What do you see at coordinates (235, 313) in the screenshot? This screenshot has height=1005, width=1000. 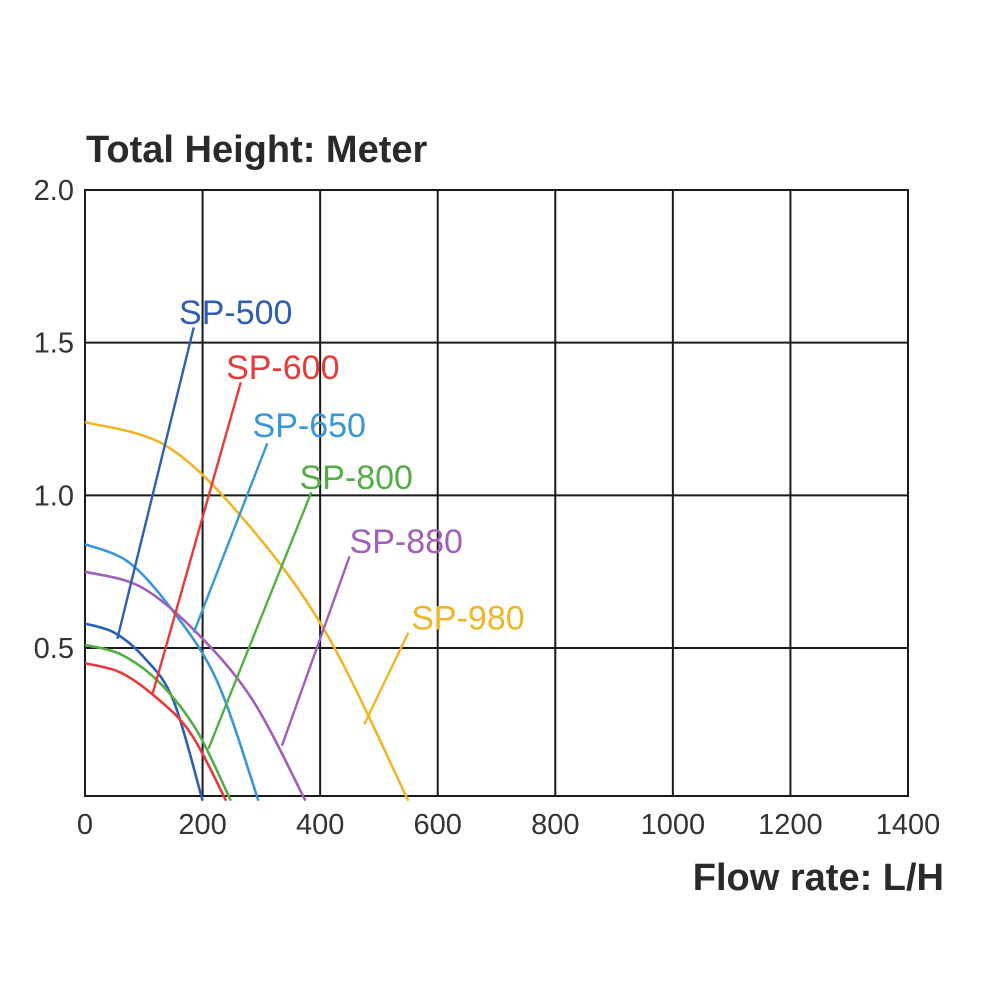 I see `series-label-sp-500: SP-500` at bounding box center [235, 313].